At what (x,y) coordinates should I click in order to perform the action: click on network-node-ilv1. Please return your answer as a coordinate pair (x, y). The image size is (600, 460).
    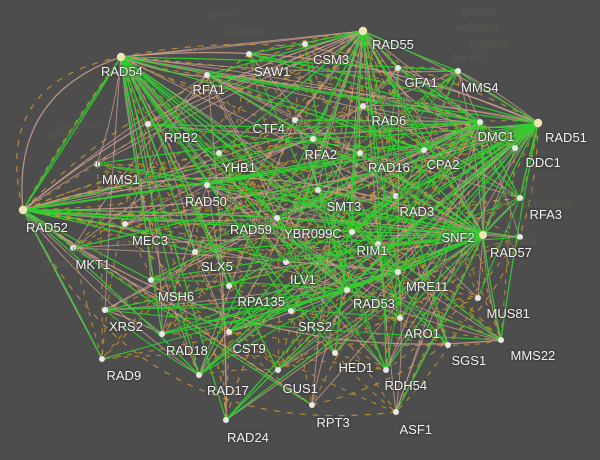
    Looking at the image, I should click on (286, 262).